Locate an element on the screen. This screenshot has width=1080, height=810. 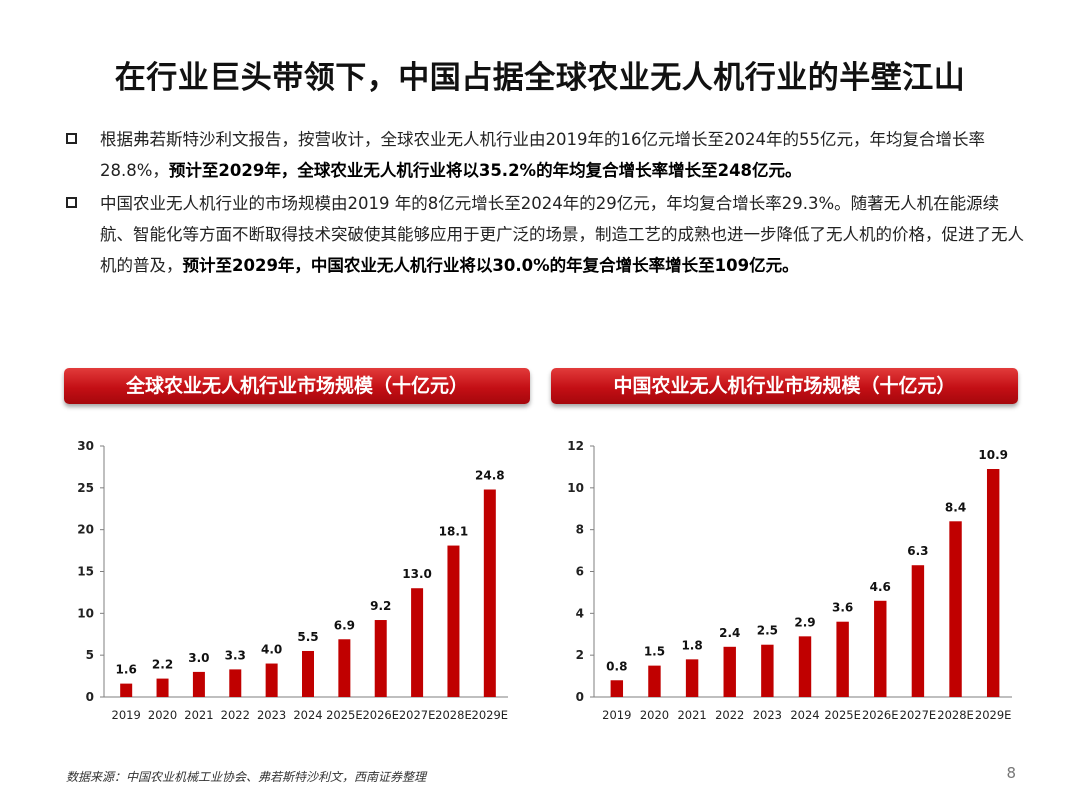
data-label: 10.9 is located at coordinates (993, 455).